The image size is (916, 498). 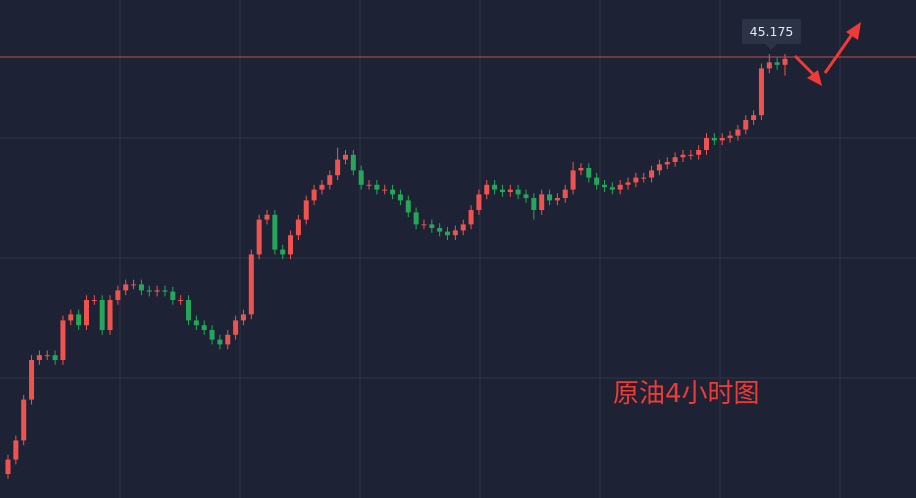 I want to click on annotation: 原油4小时图, so click(x=686, y=394).